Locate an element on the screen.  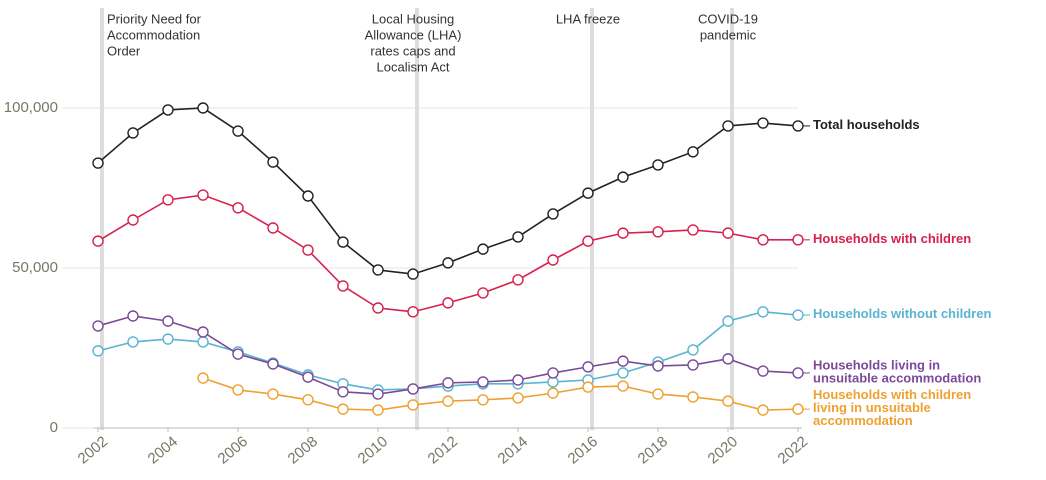
annotation-text: LHA freeze is located at coordinates (588, 18).